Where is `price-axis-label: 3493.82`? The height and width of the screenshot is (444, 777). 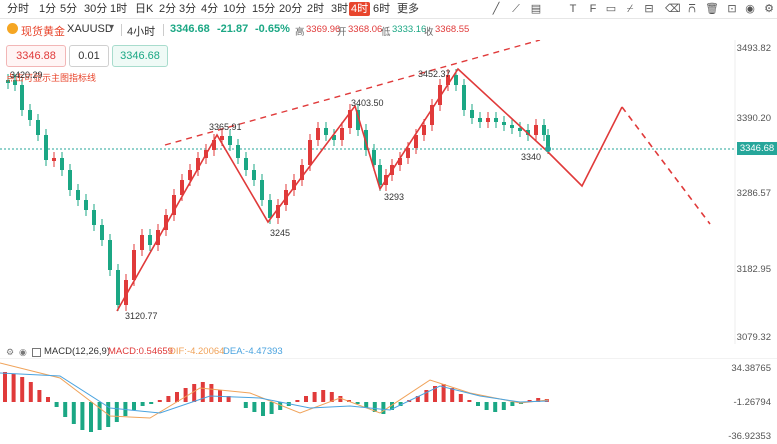
price-axis-label: 3493.82 is located at coordinates (753, 48).